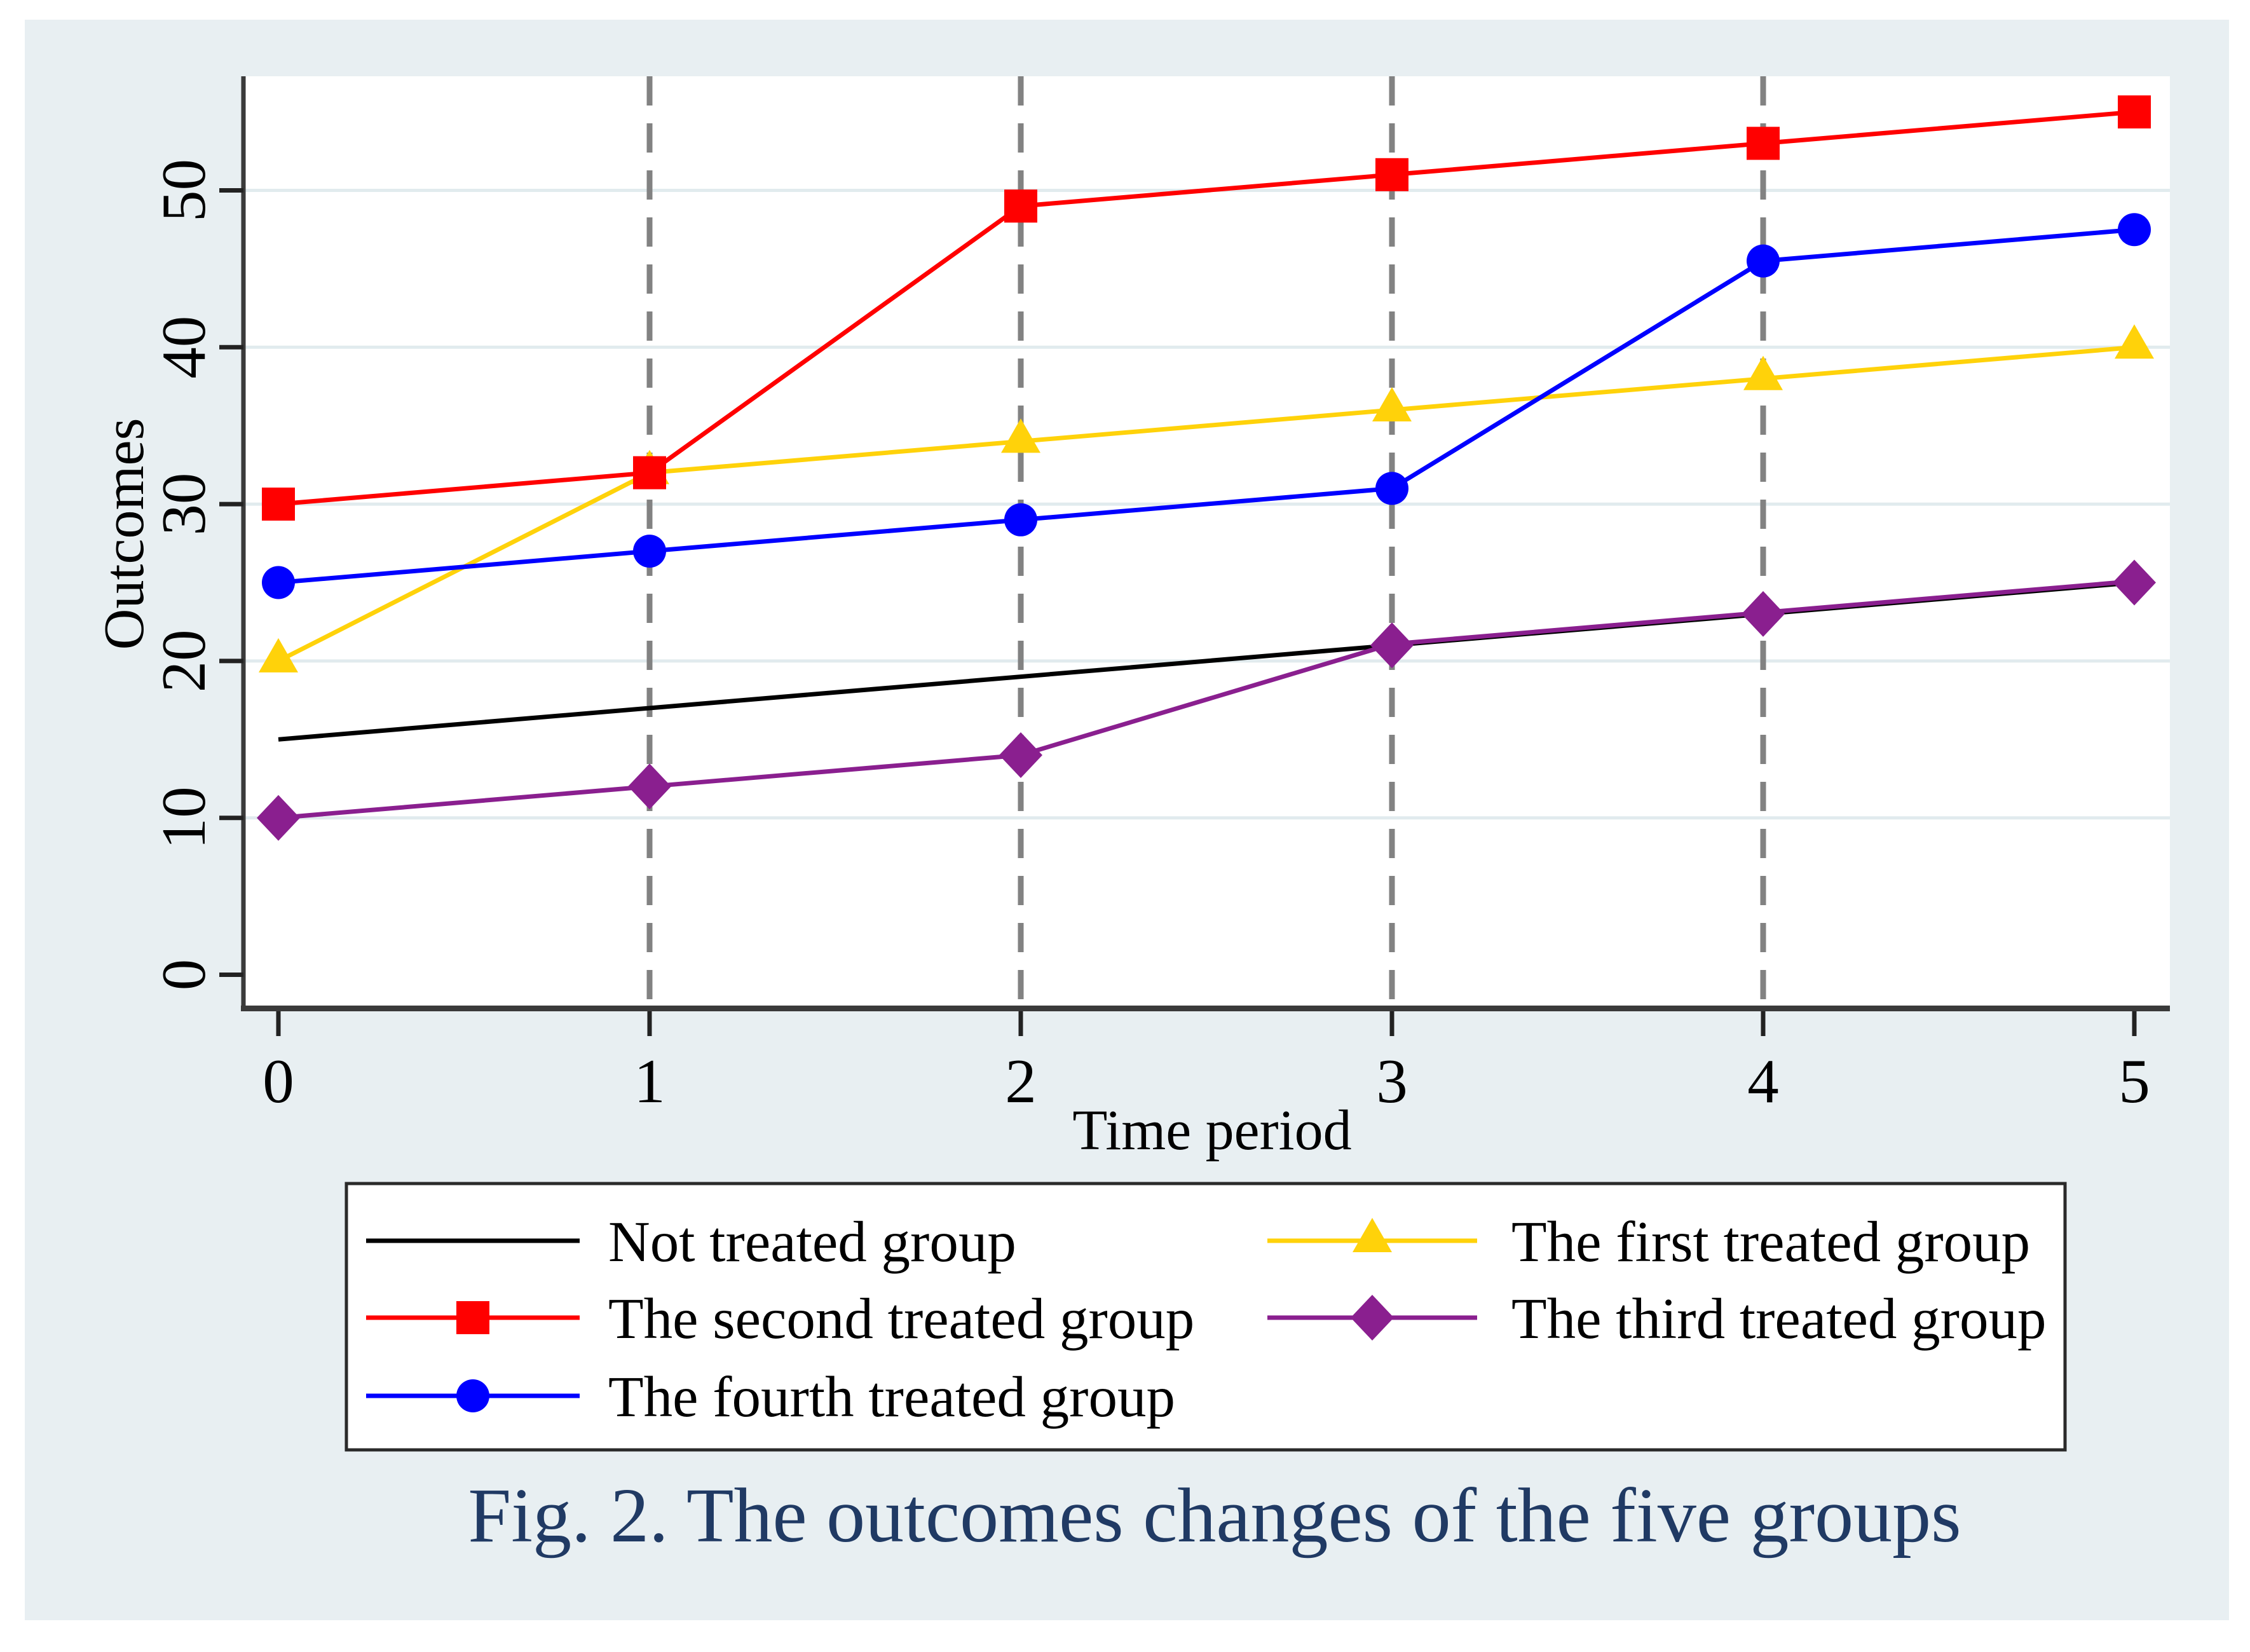 Image resolution: width=2250 pixels, height=1652 pixels. What do you see at coordinates (184, 347) in the screenshot?
I see `svg-text: 40` at bounding box center [184, 347].